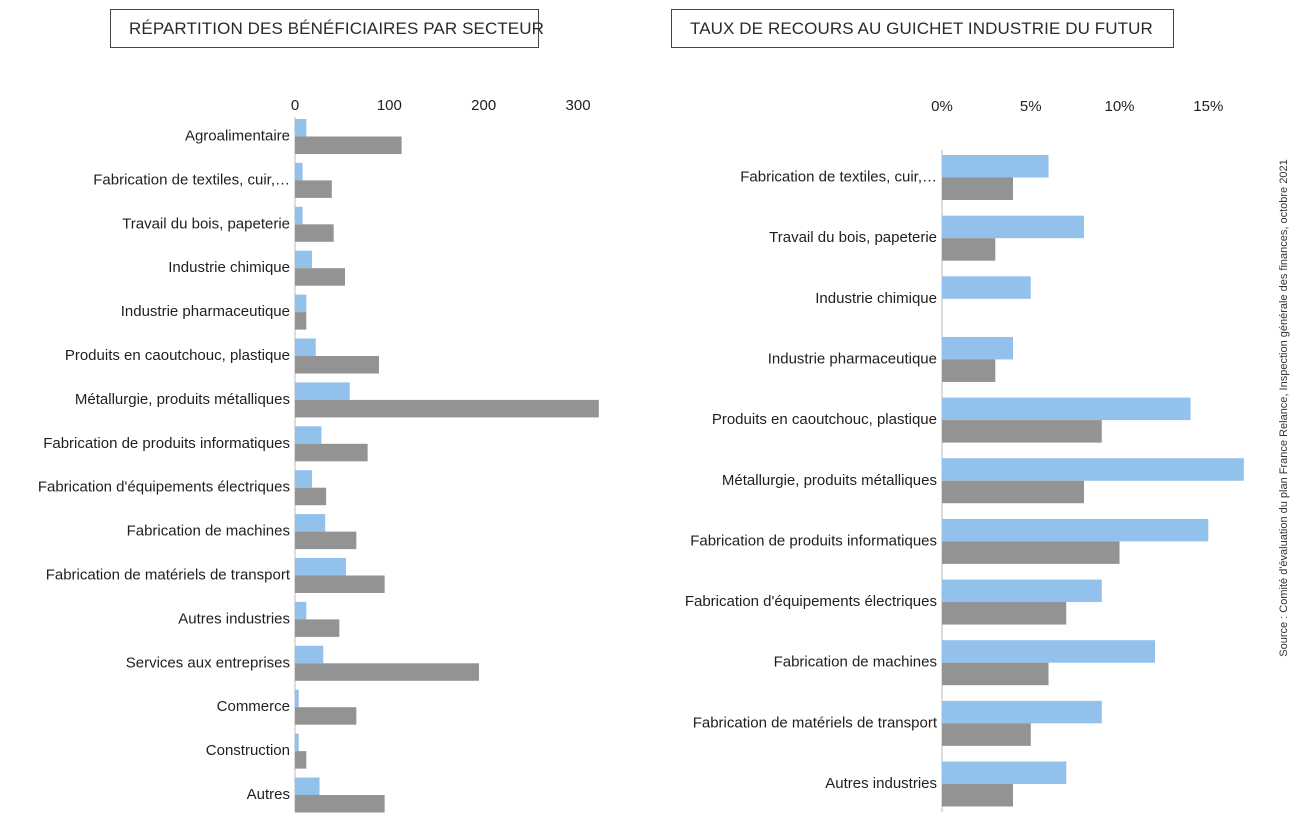 The width and height of the screenshot is (1303, 816). I want to click on right-tick-label: 5%, so click(1031, 106).